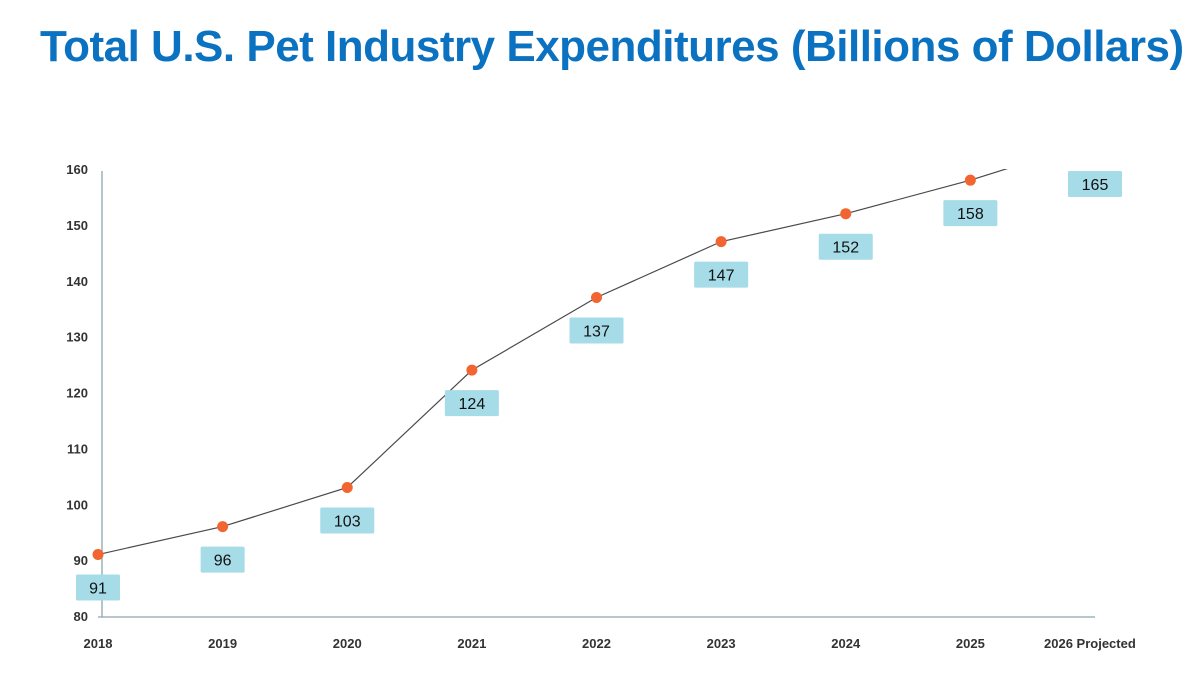 This screenshot has height=675, width=1186. Describe the element at coordinates (77, 448) in the screenshot. I see `y-tick-label: 110` at that location.